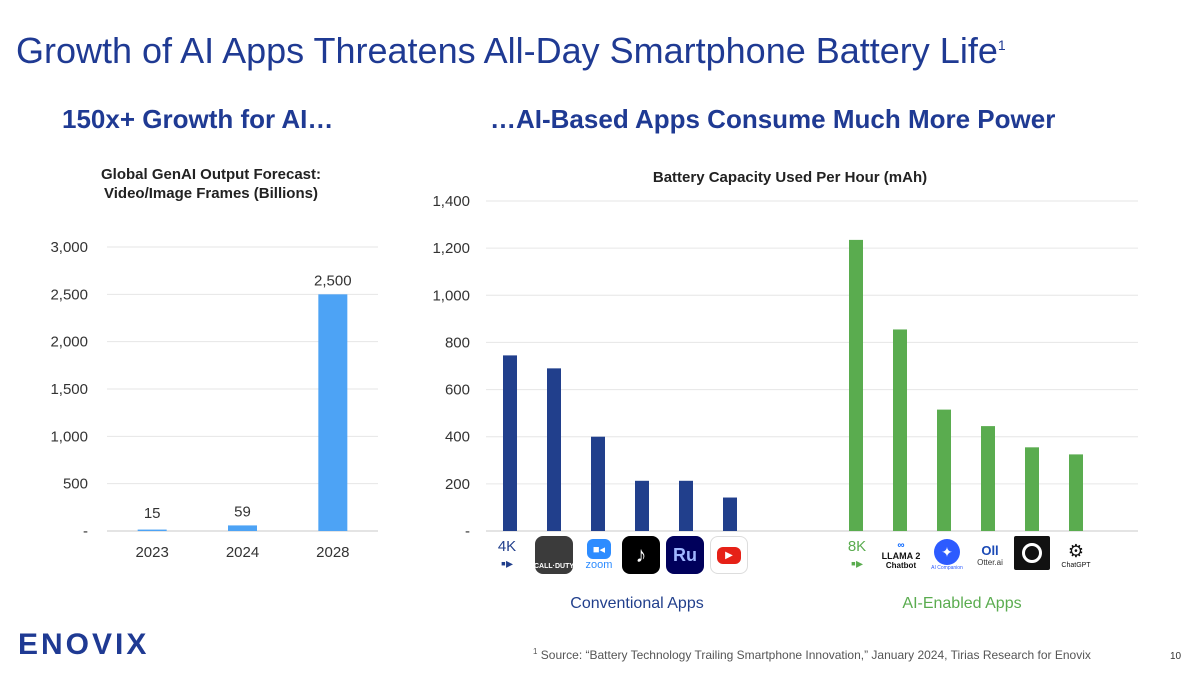 The width and height of the screenshot is (1200, 675). Describe the element at coordinates (152, 530) in the screenshot. I see `bar-2023` at that location.